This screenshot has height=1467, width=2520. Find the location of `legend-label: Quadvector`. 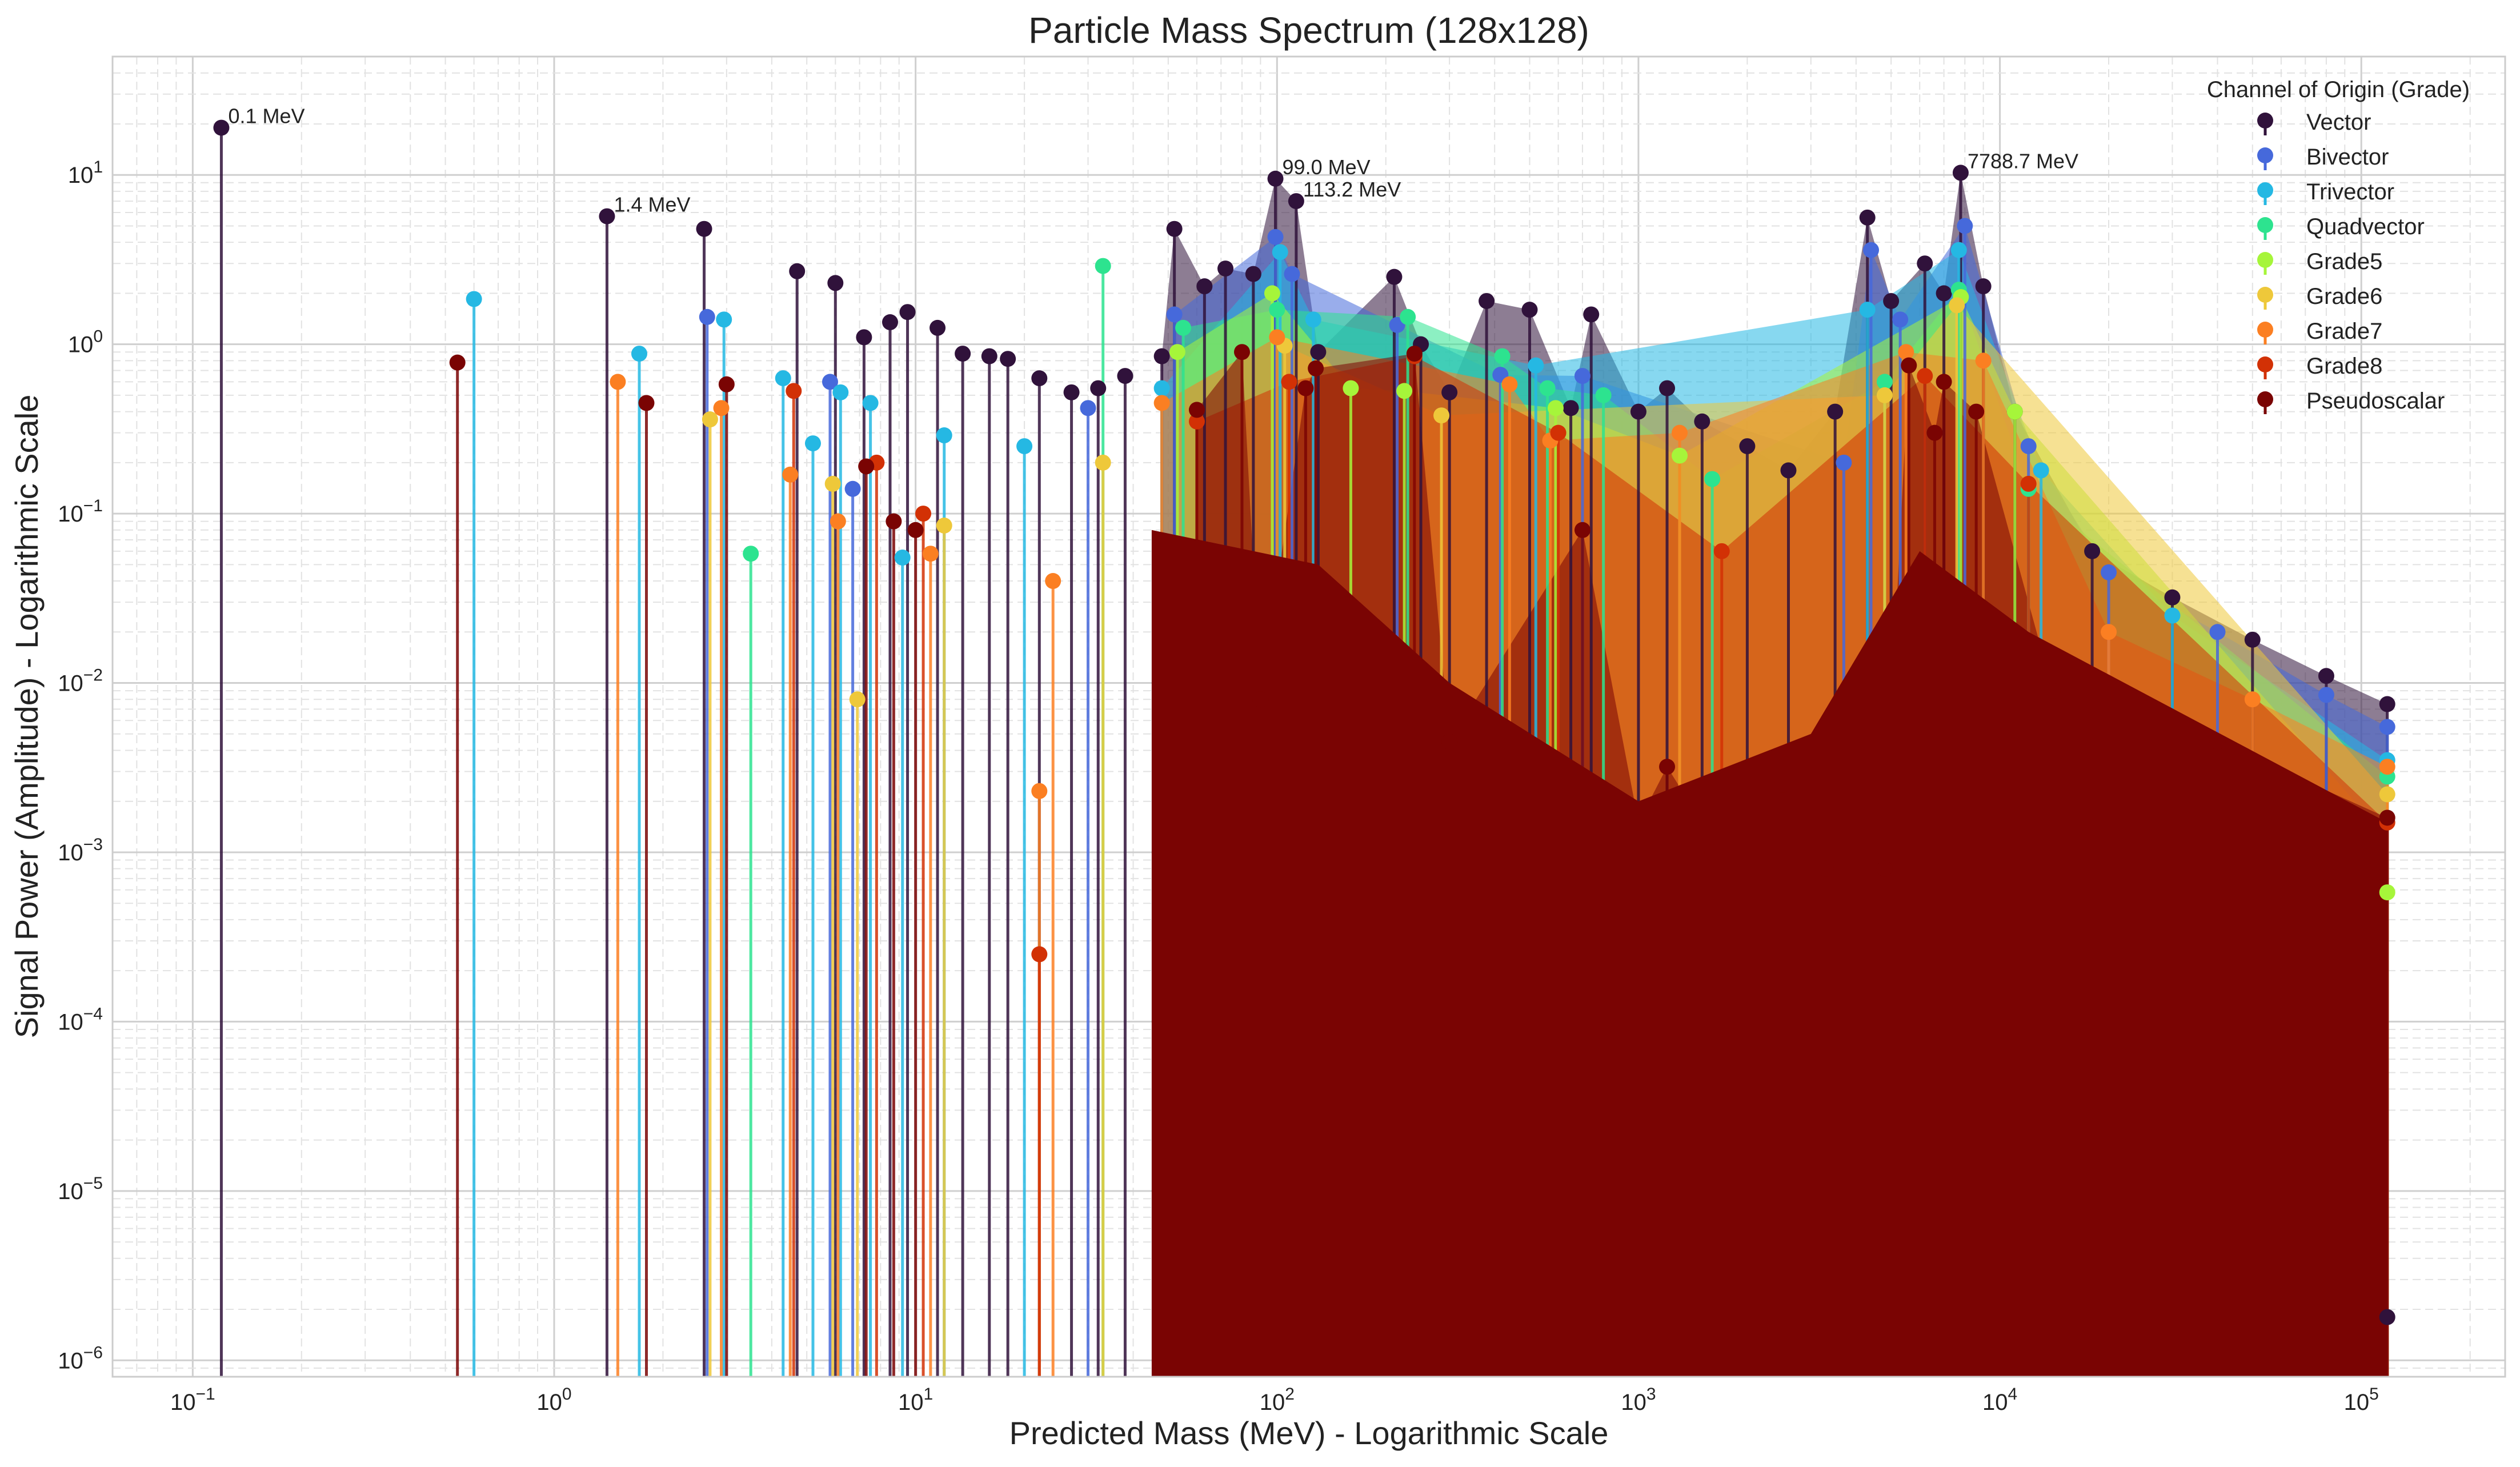

legend-label: Quadvector is located at coordinates (2365, 227).